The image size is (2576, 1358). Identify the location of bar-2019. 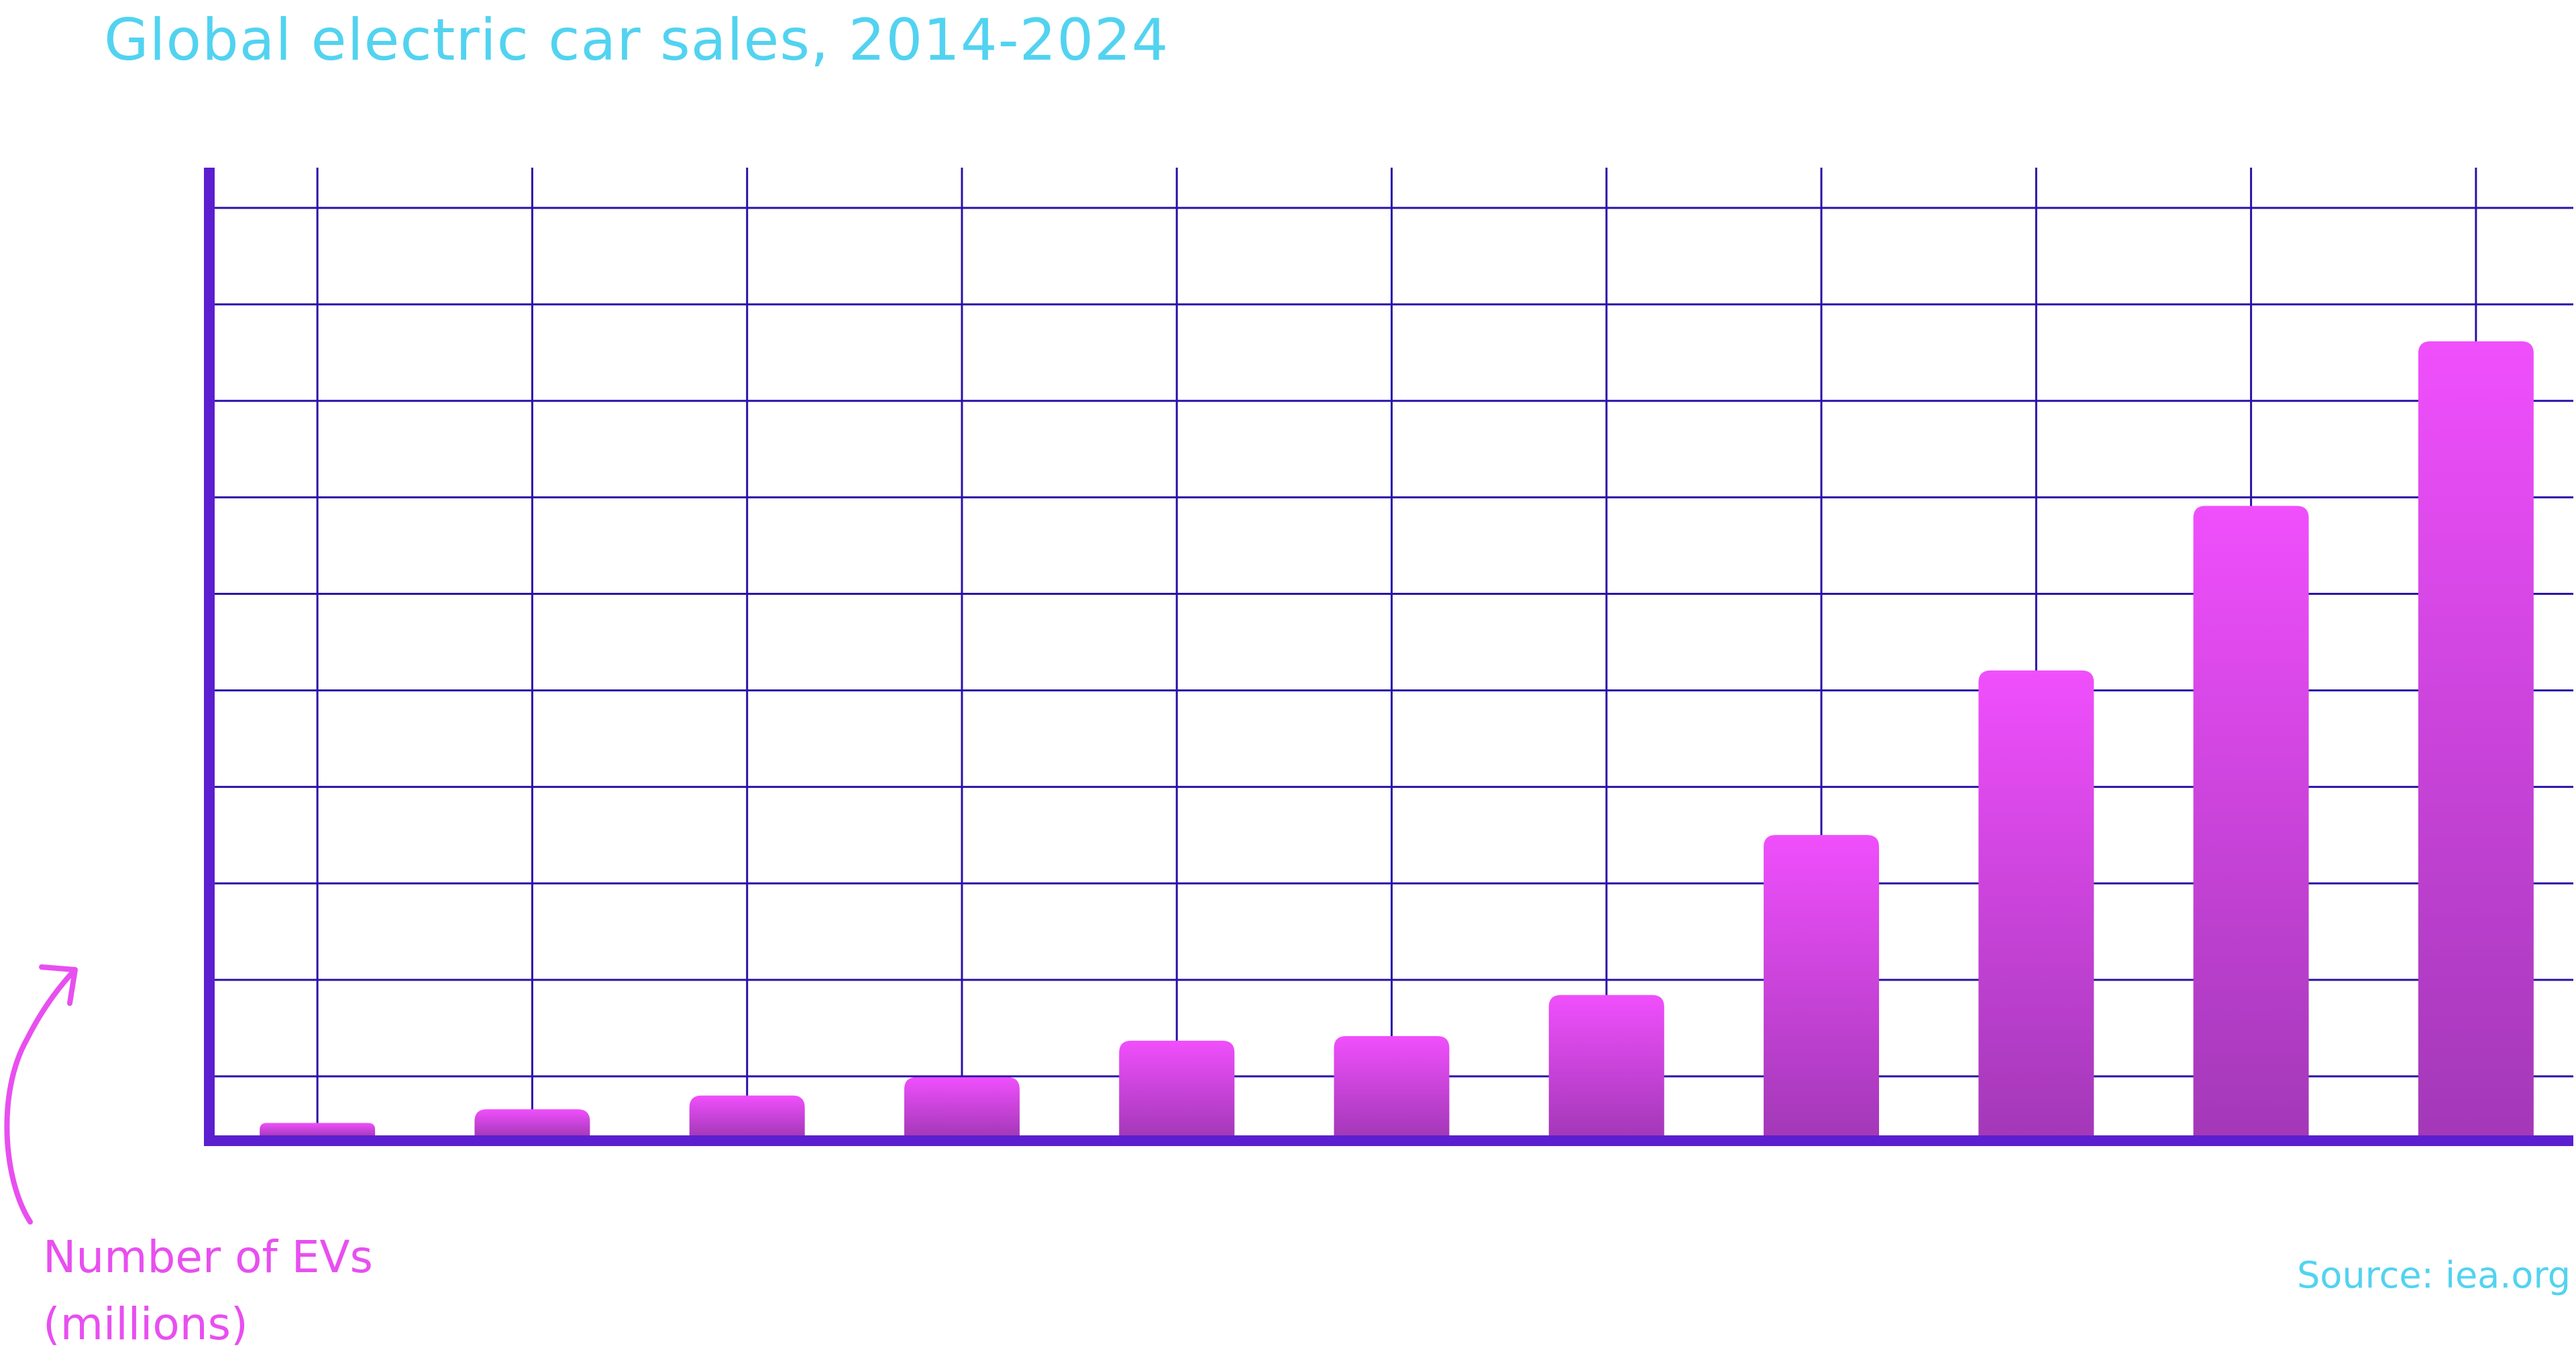
(1392, 1086).